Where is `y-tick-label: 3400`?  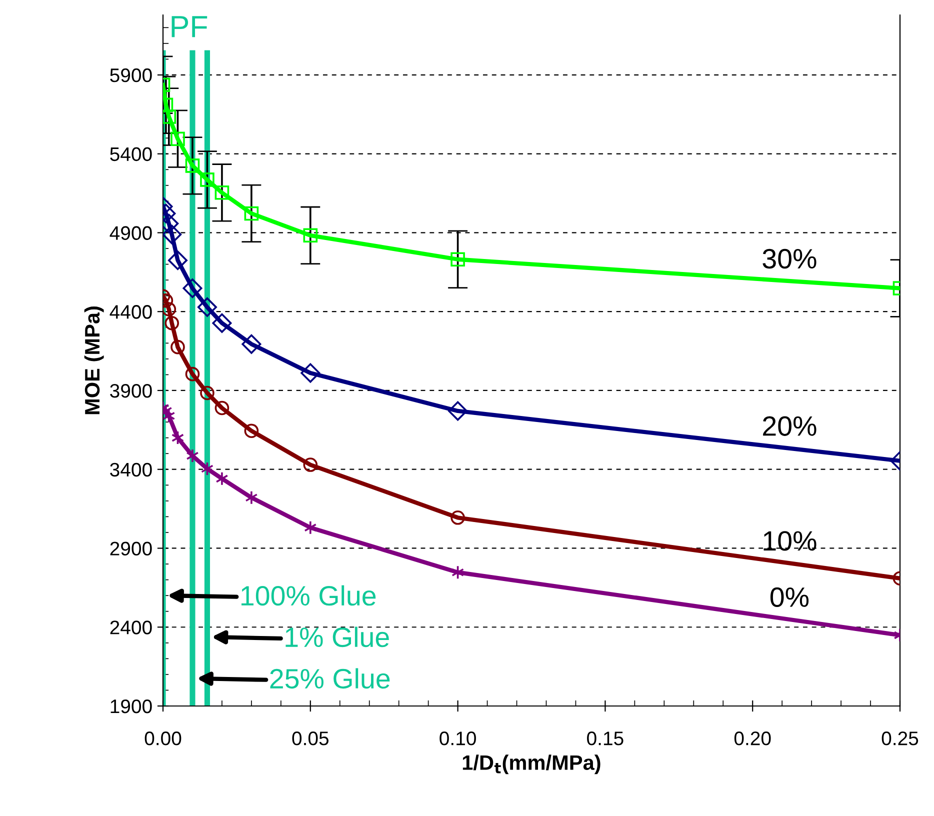
y-tick-label: 3400 is located at coordinates (131, 469).